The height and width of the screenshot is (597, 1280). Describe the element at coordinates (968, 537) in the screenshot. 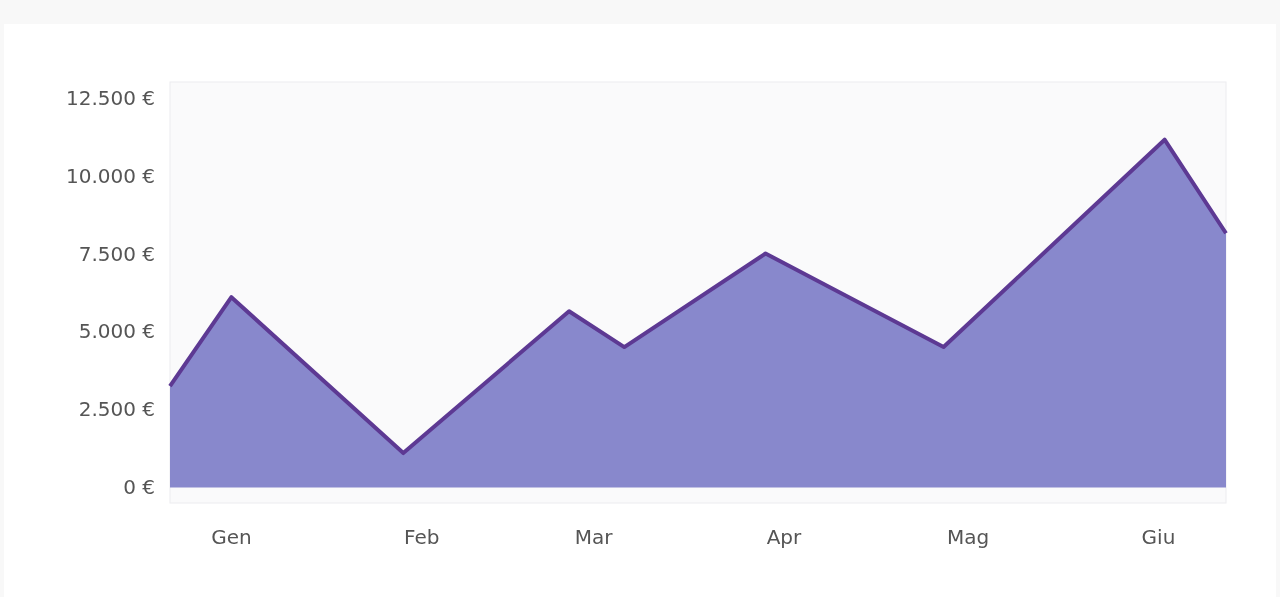

I see `x-tick-label: Mag` at that location.